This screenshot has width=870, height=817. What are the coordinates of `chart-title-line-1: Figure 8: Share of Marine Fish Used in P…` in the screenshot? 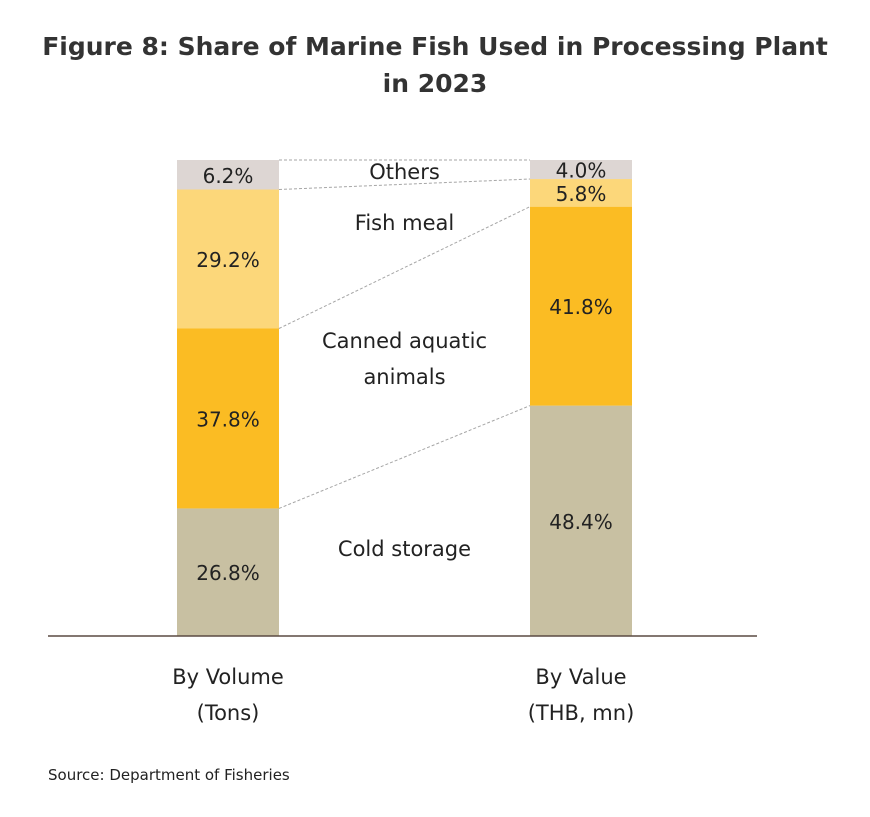 It's located at (435, 46).